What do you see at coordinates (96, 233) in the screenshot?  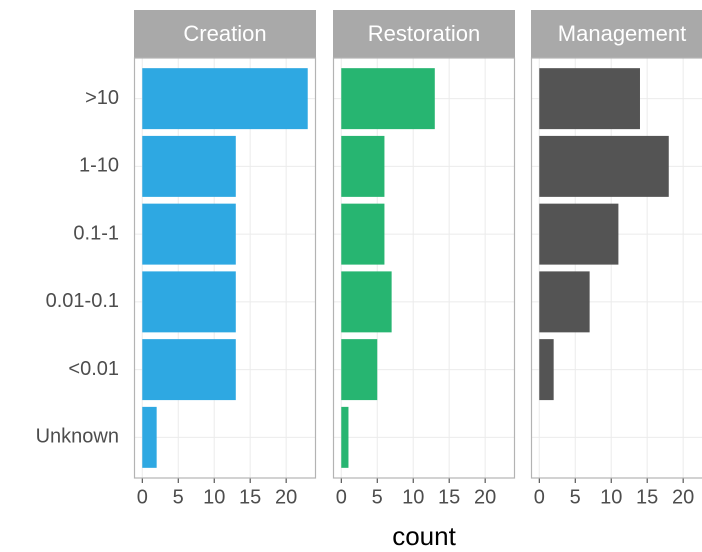 I see `y-tick-label: 0.1-1` at bounding box center [96, 233].